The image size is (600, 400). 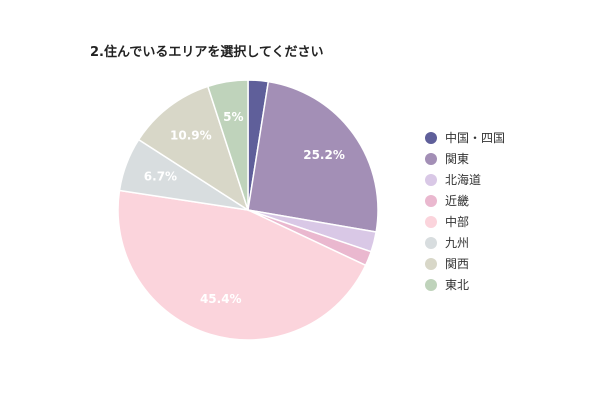 What do you see at coordinates (510, 221) in the screenshot?
I see `legend-item-5: 中部` at bounding box center [510, 221].